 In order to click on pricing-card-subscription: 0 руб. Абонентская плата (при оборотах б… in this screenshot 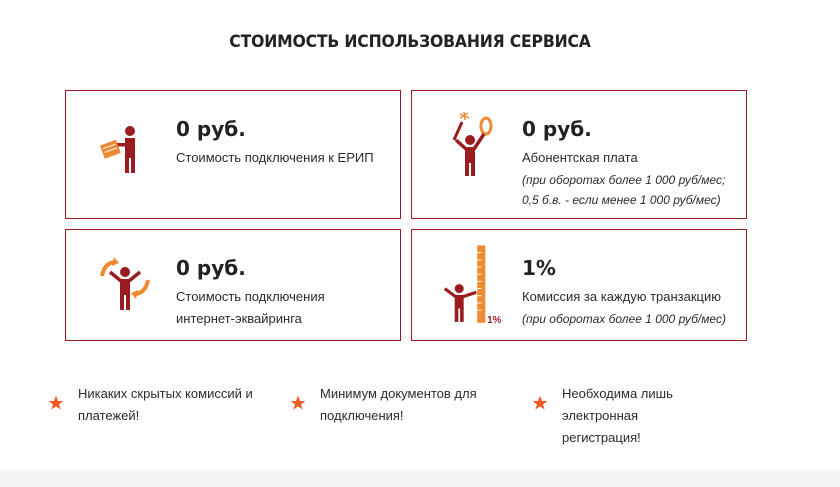, I will do `click(579, 154)`.